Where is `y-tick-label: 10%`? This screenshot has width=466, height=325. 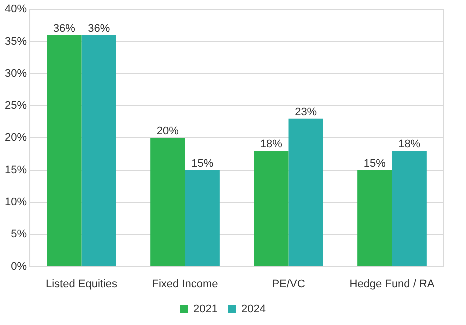
y-tick-label: 10% is located at coordinates (16, 202).